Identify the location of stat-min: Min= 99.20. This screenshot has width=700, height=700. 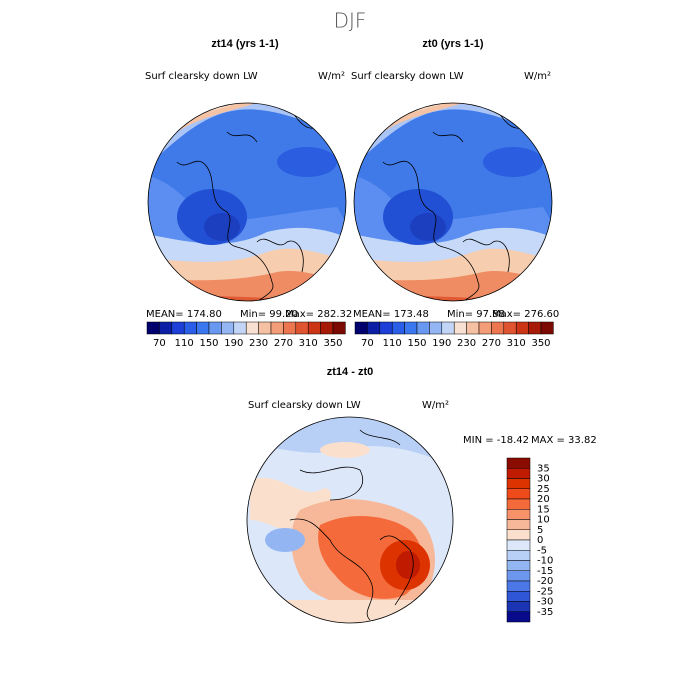
(269, 314).